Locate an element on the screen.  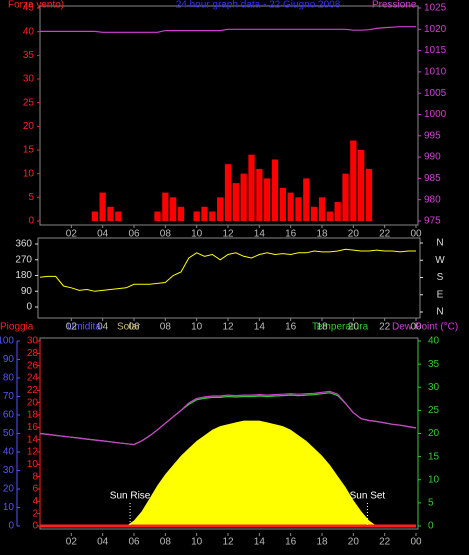
tick-label: 25 is located at coordinates (29, 102).